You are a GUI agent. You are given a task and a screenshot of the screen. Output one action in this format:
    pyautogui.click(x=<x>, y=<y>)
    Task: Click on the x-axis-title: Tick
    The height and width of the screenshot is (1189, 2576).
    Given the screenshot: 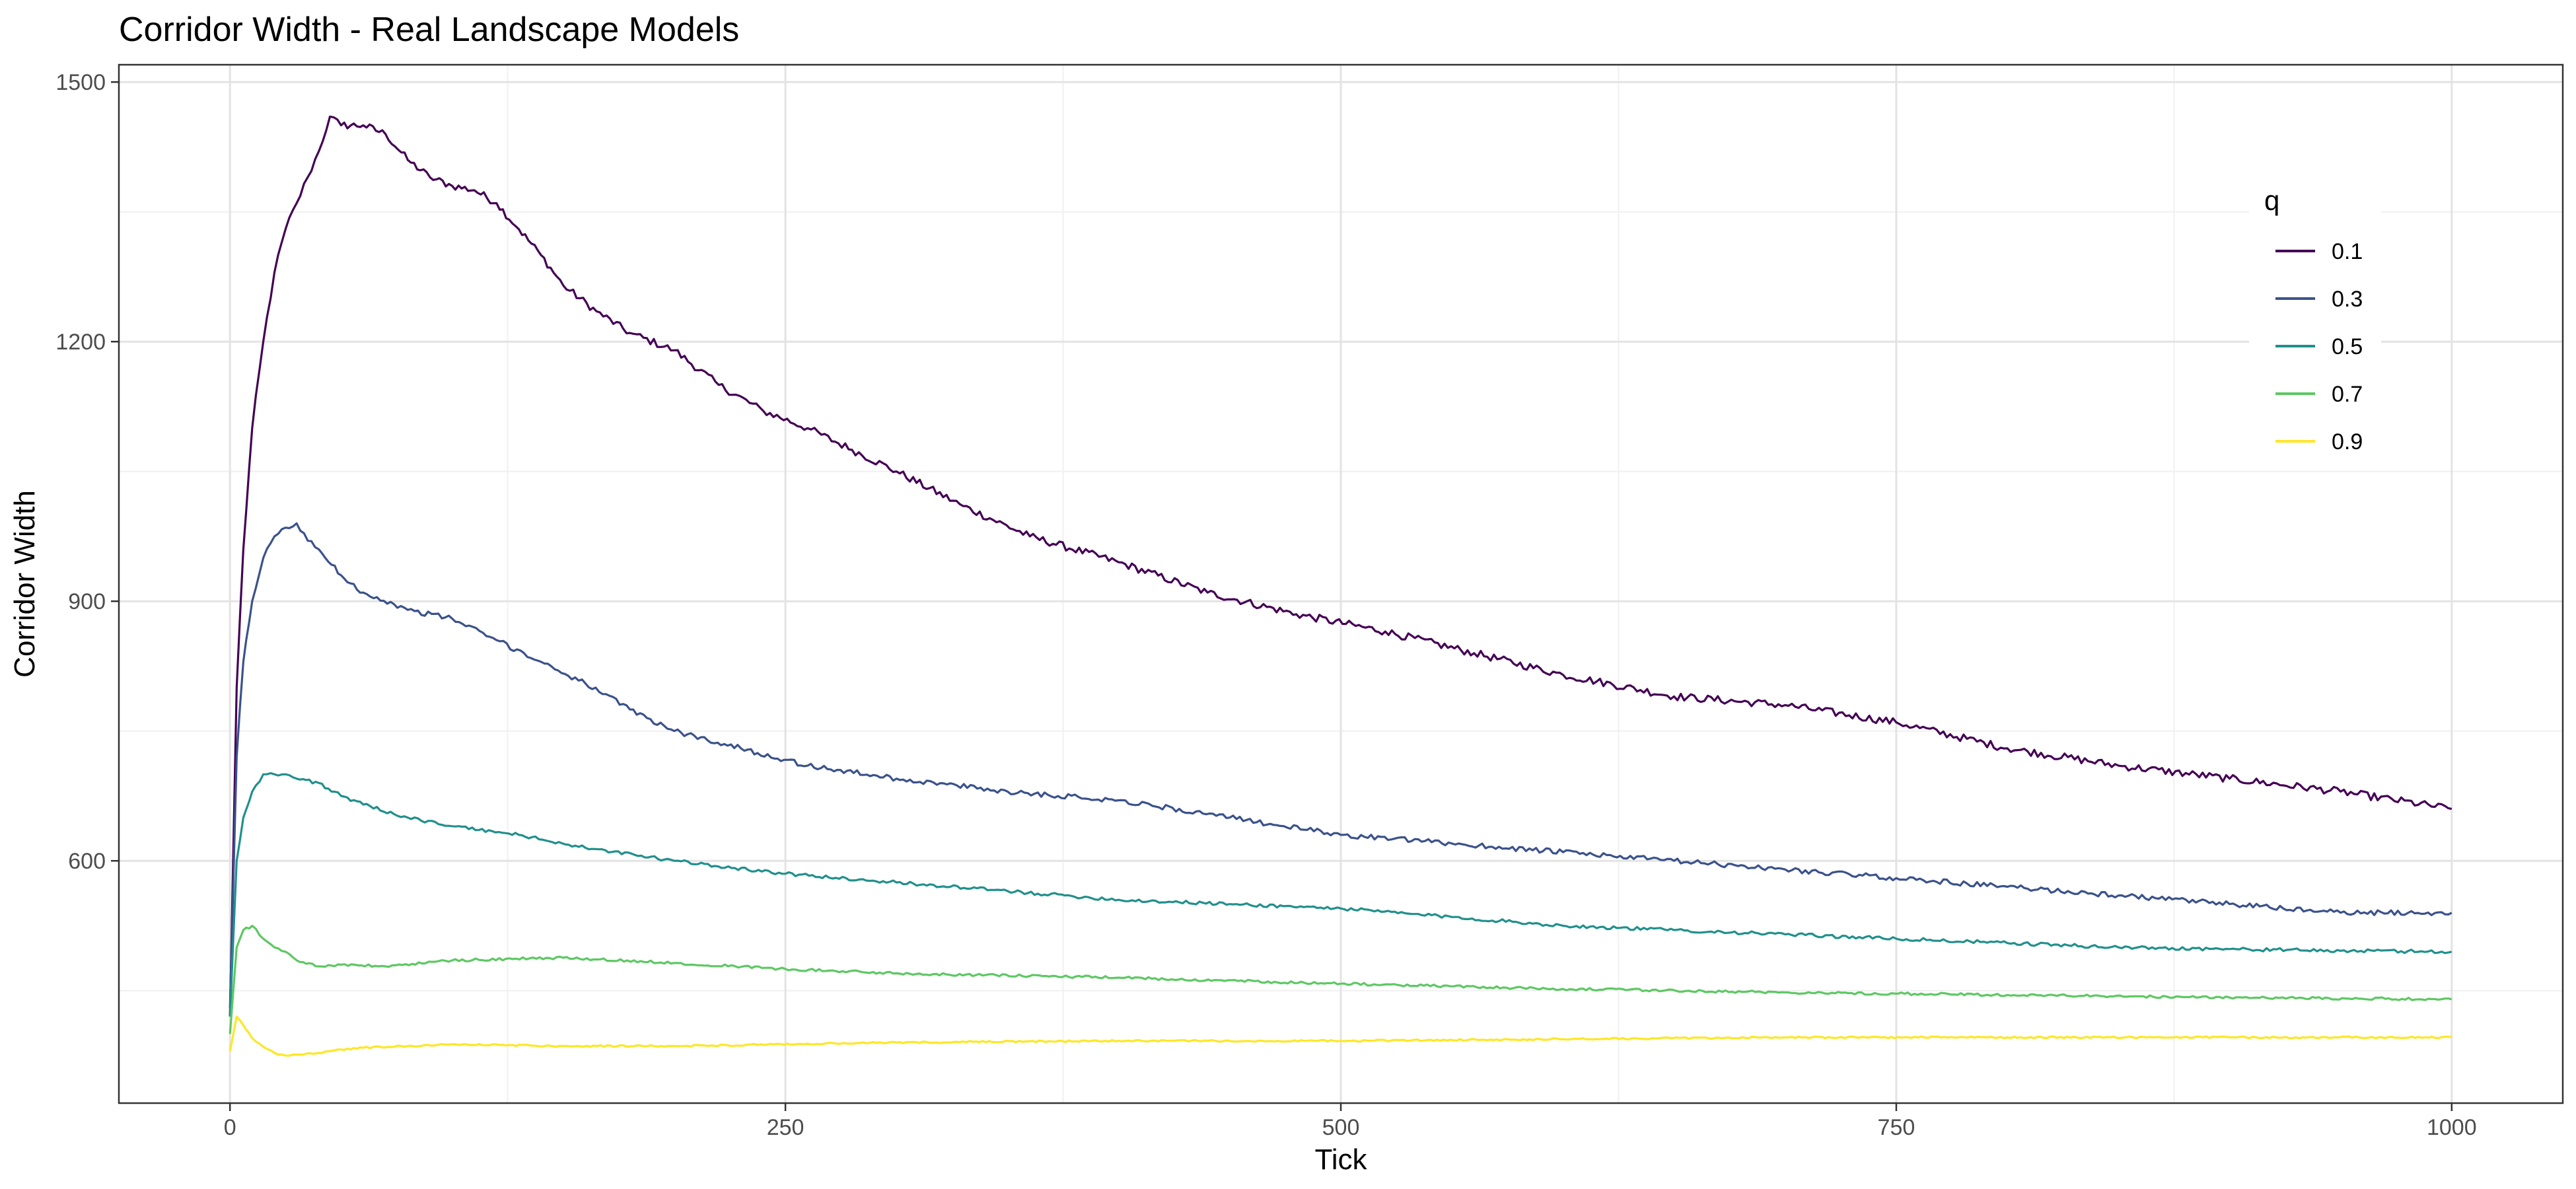 What is the action you would take?
    pyautogui.click(x=1341, y=1159)
    